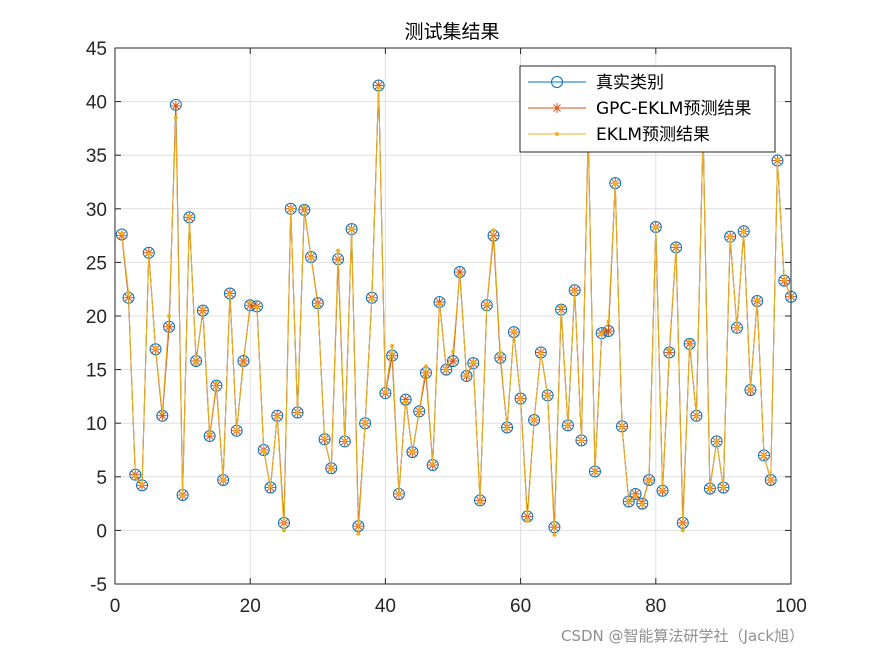 Image resolution: width=875 pixels, height=656 pixels. What do you see at coordinates (96, 49) in the screenshot?
I see `y-tick-label: 45` at bounding box center [96, 49].